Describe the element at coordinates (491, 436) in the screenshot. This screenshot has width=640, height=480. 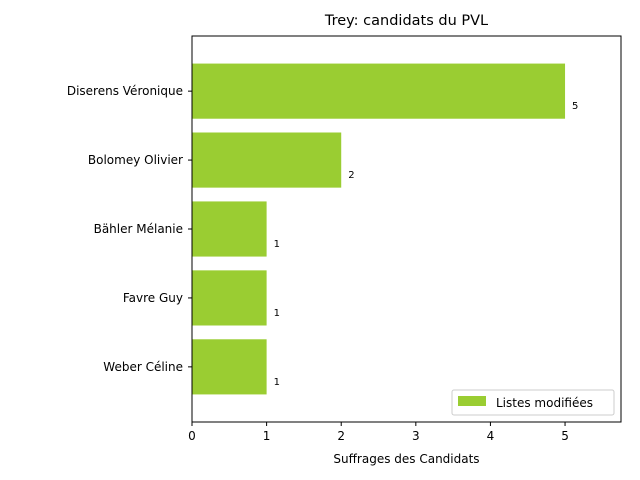
I see `x-tick-label: 4` at that location.